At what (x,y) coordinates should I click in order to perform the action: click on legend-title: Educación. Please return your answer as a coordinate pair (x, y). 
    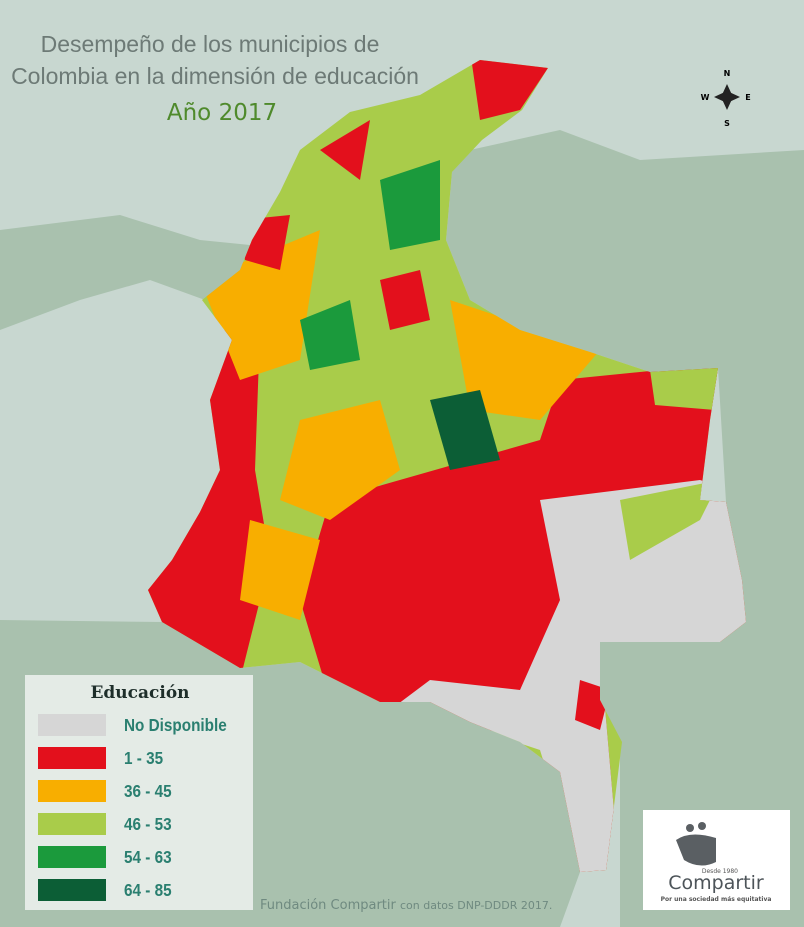
    Looking at the image, I should click on (139, 693).